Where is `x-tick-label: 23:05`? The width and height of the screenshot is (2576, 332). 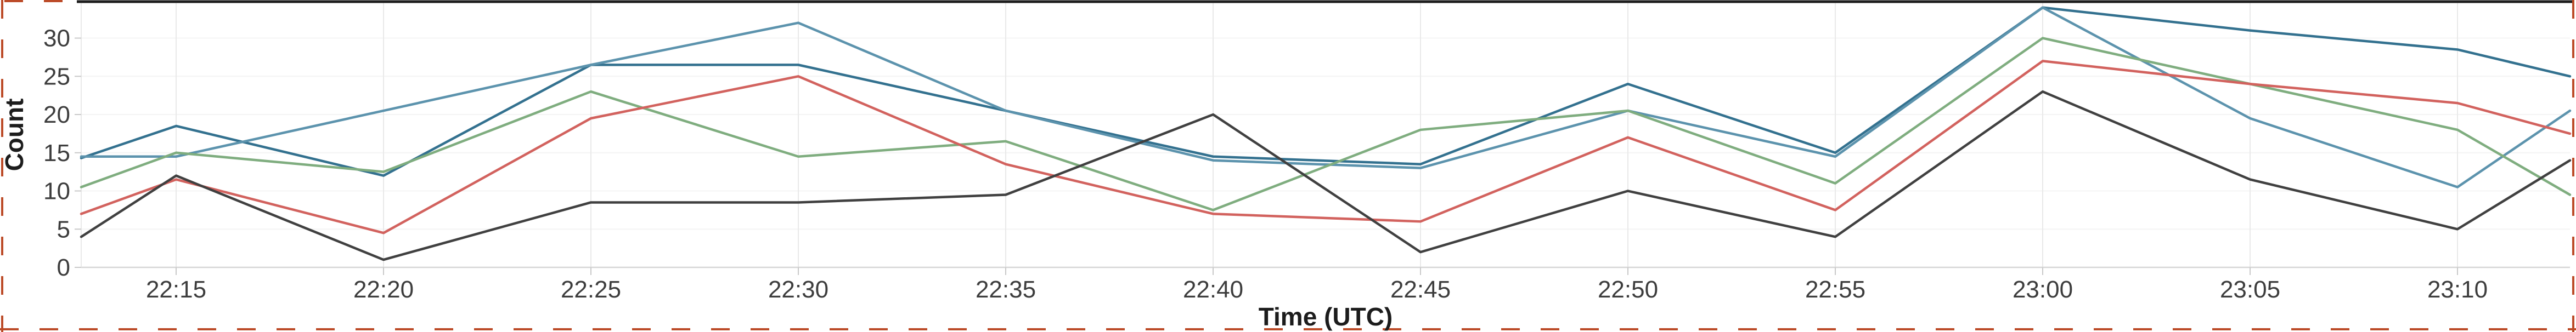 x-tick-label: 23:05 is located at coordinates (2250, 289).